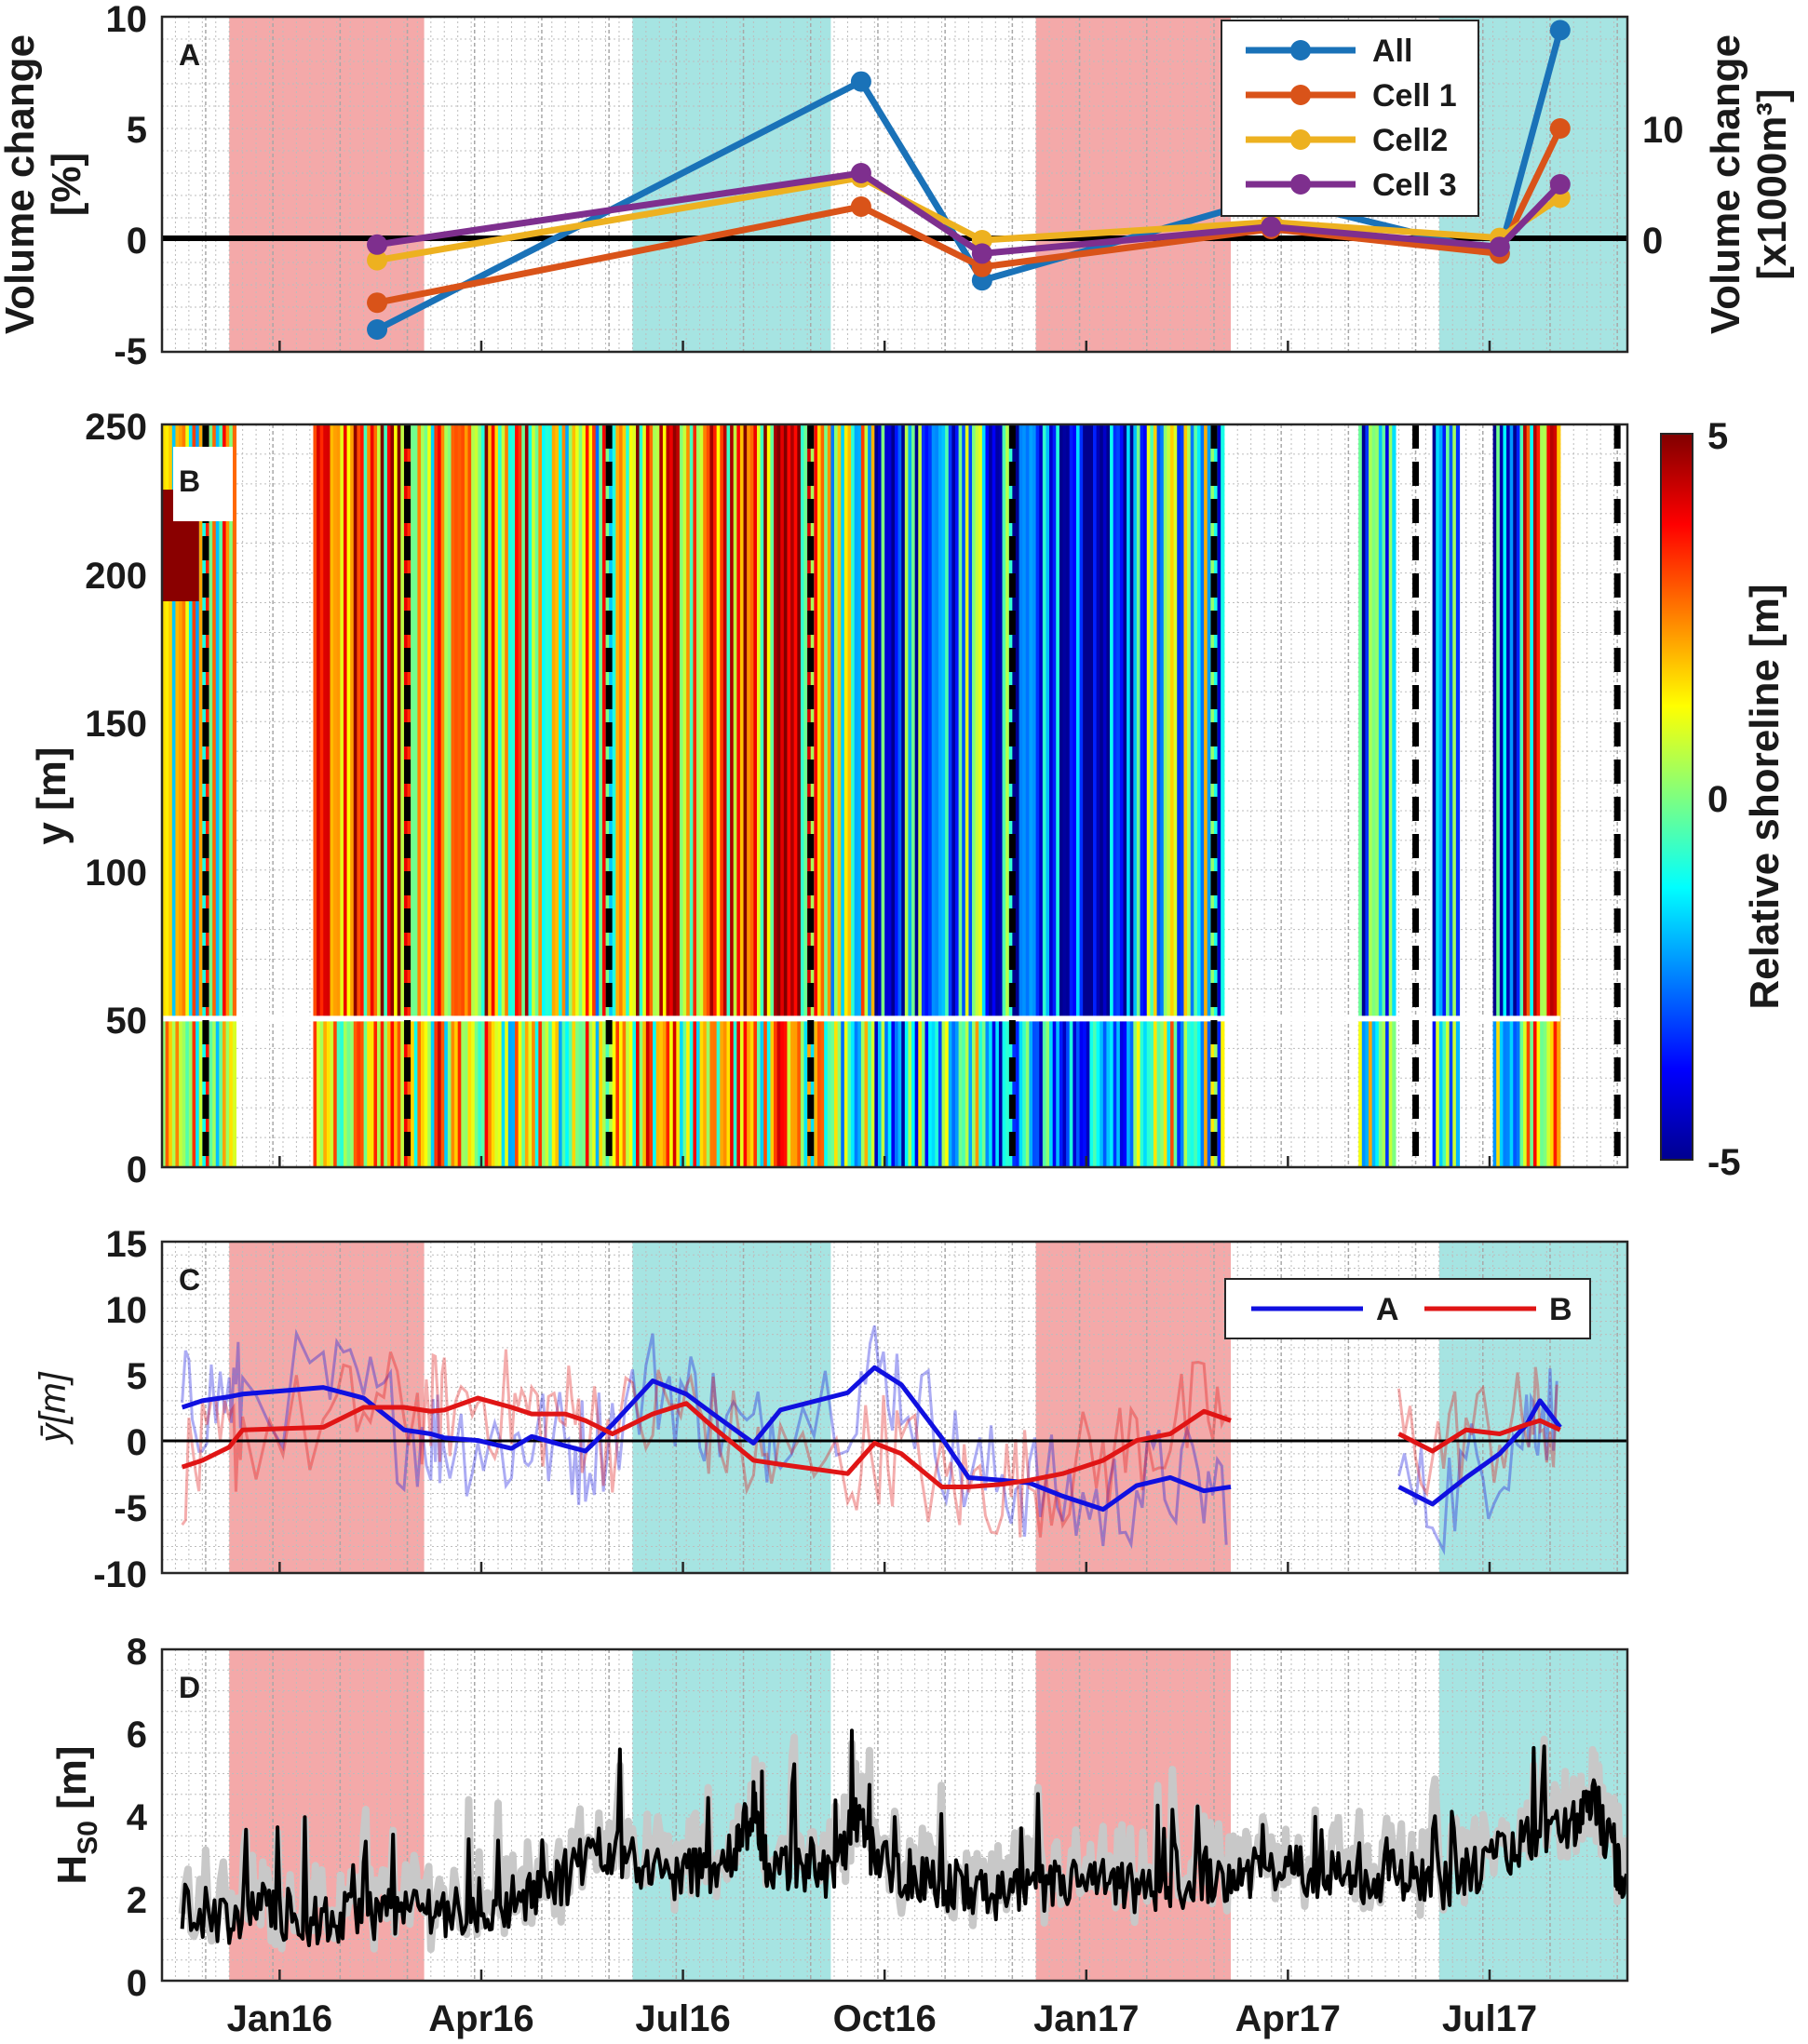  Describe the element at coordinates (51, 795) in the screenshot. I see `y-axis-label: y [m]` at that location.